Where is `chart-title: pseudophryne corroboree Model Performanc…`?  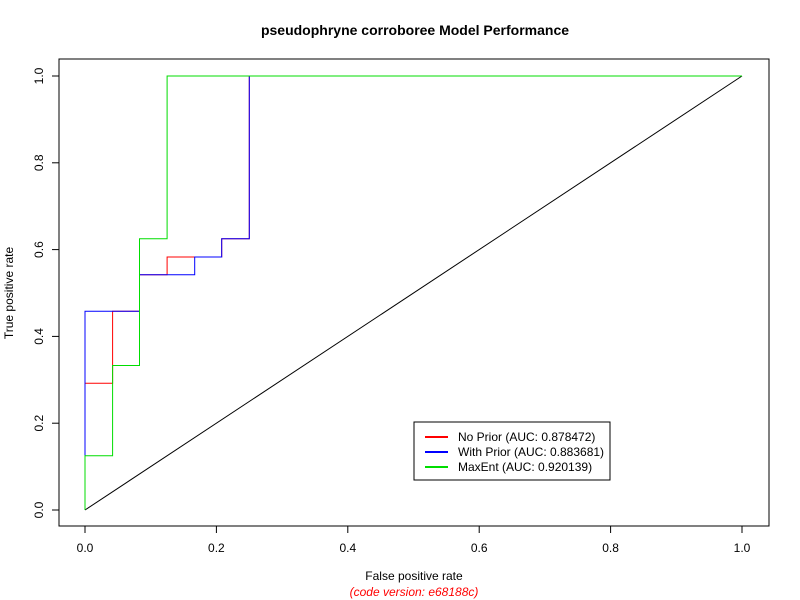
chart-title: pseudophryne corroboree Model Performanc… is located at coordinates (415, 30).